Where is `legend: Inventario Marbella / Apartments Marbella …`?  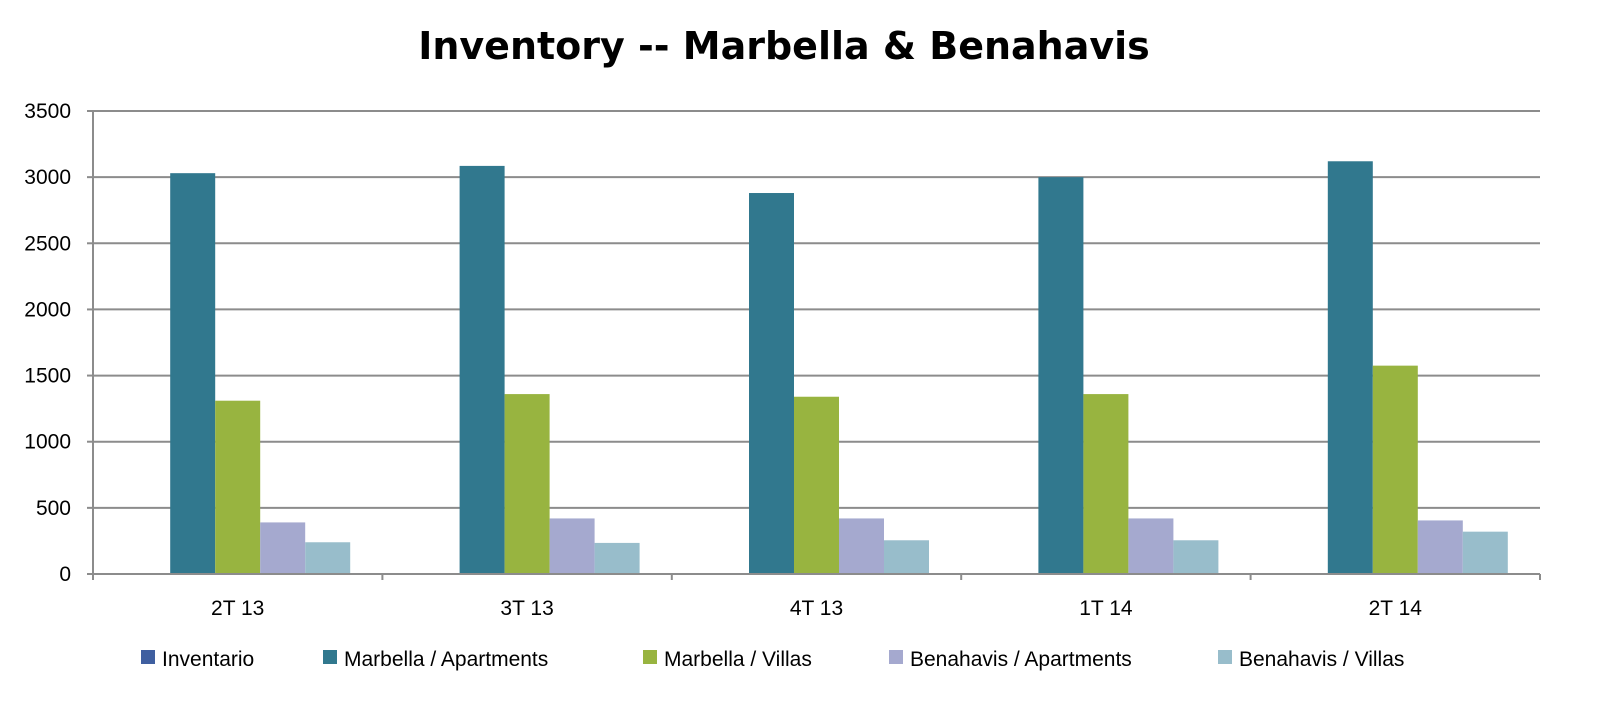 legend: Inventario Marbella / Apartments Marbella … is located at coordinates (772, 659).